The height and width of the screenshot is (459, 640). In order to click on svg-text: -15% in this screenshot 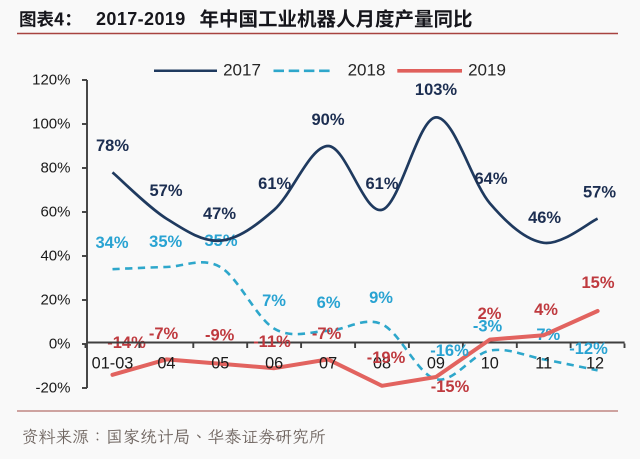, I will do `click(450, 387)`.